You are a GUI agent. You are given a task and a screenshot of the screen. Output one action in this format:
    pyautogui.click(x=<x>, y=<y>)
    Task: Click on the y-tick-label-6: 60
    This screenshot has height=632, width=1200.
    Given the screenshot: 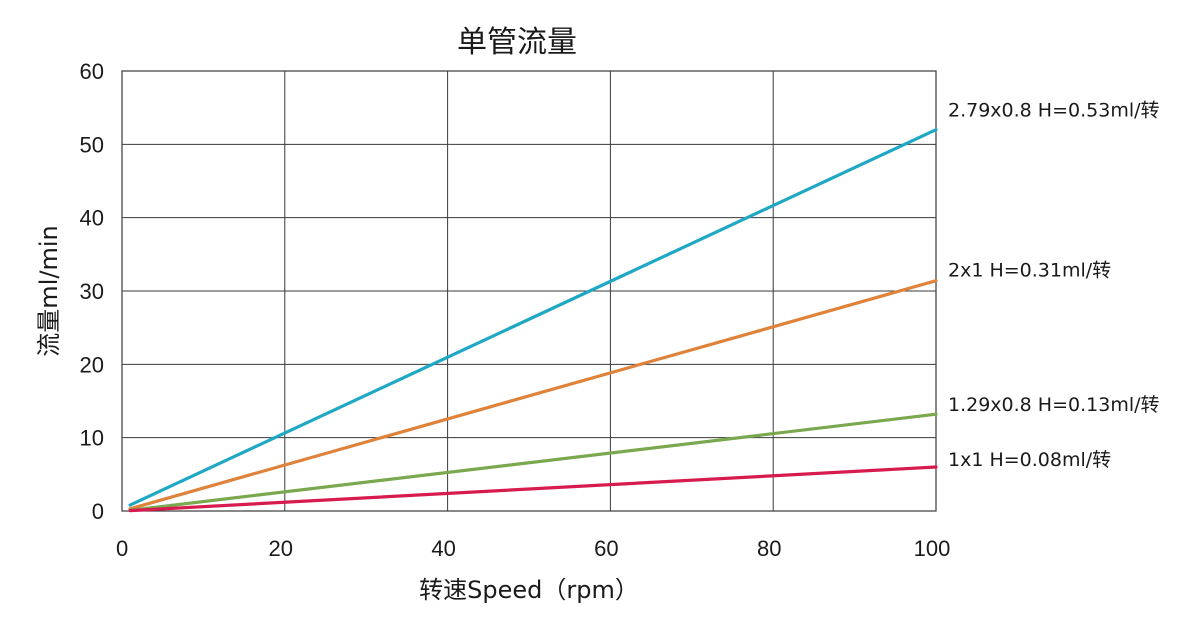 What is the action you would take?
    pyautogui.click(x=92, y=71)
    